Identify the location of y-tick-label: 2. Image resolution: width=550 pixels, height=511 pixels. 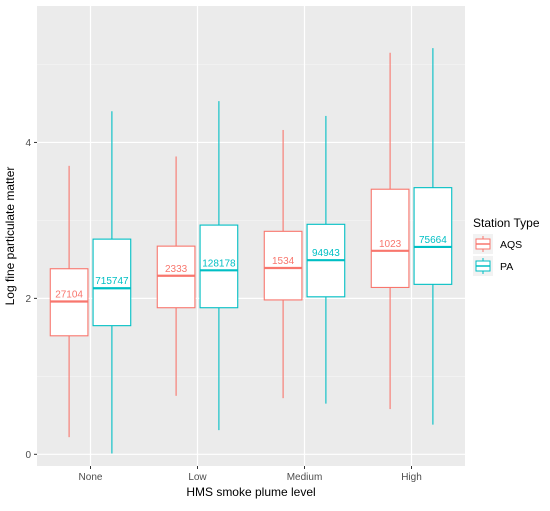
(28, 299).